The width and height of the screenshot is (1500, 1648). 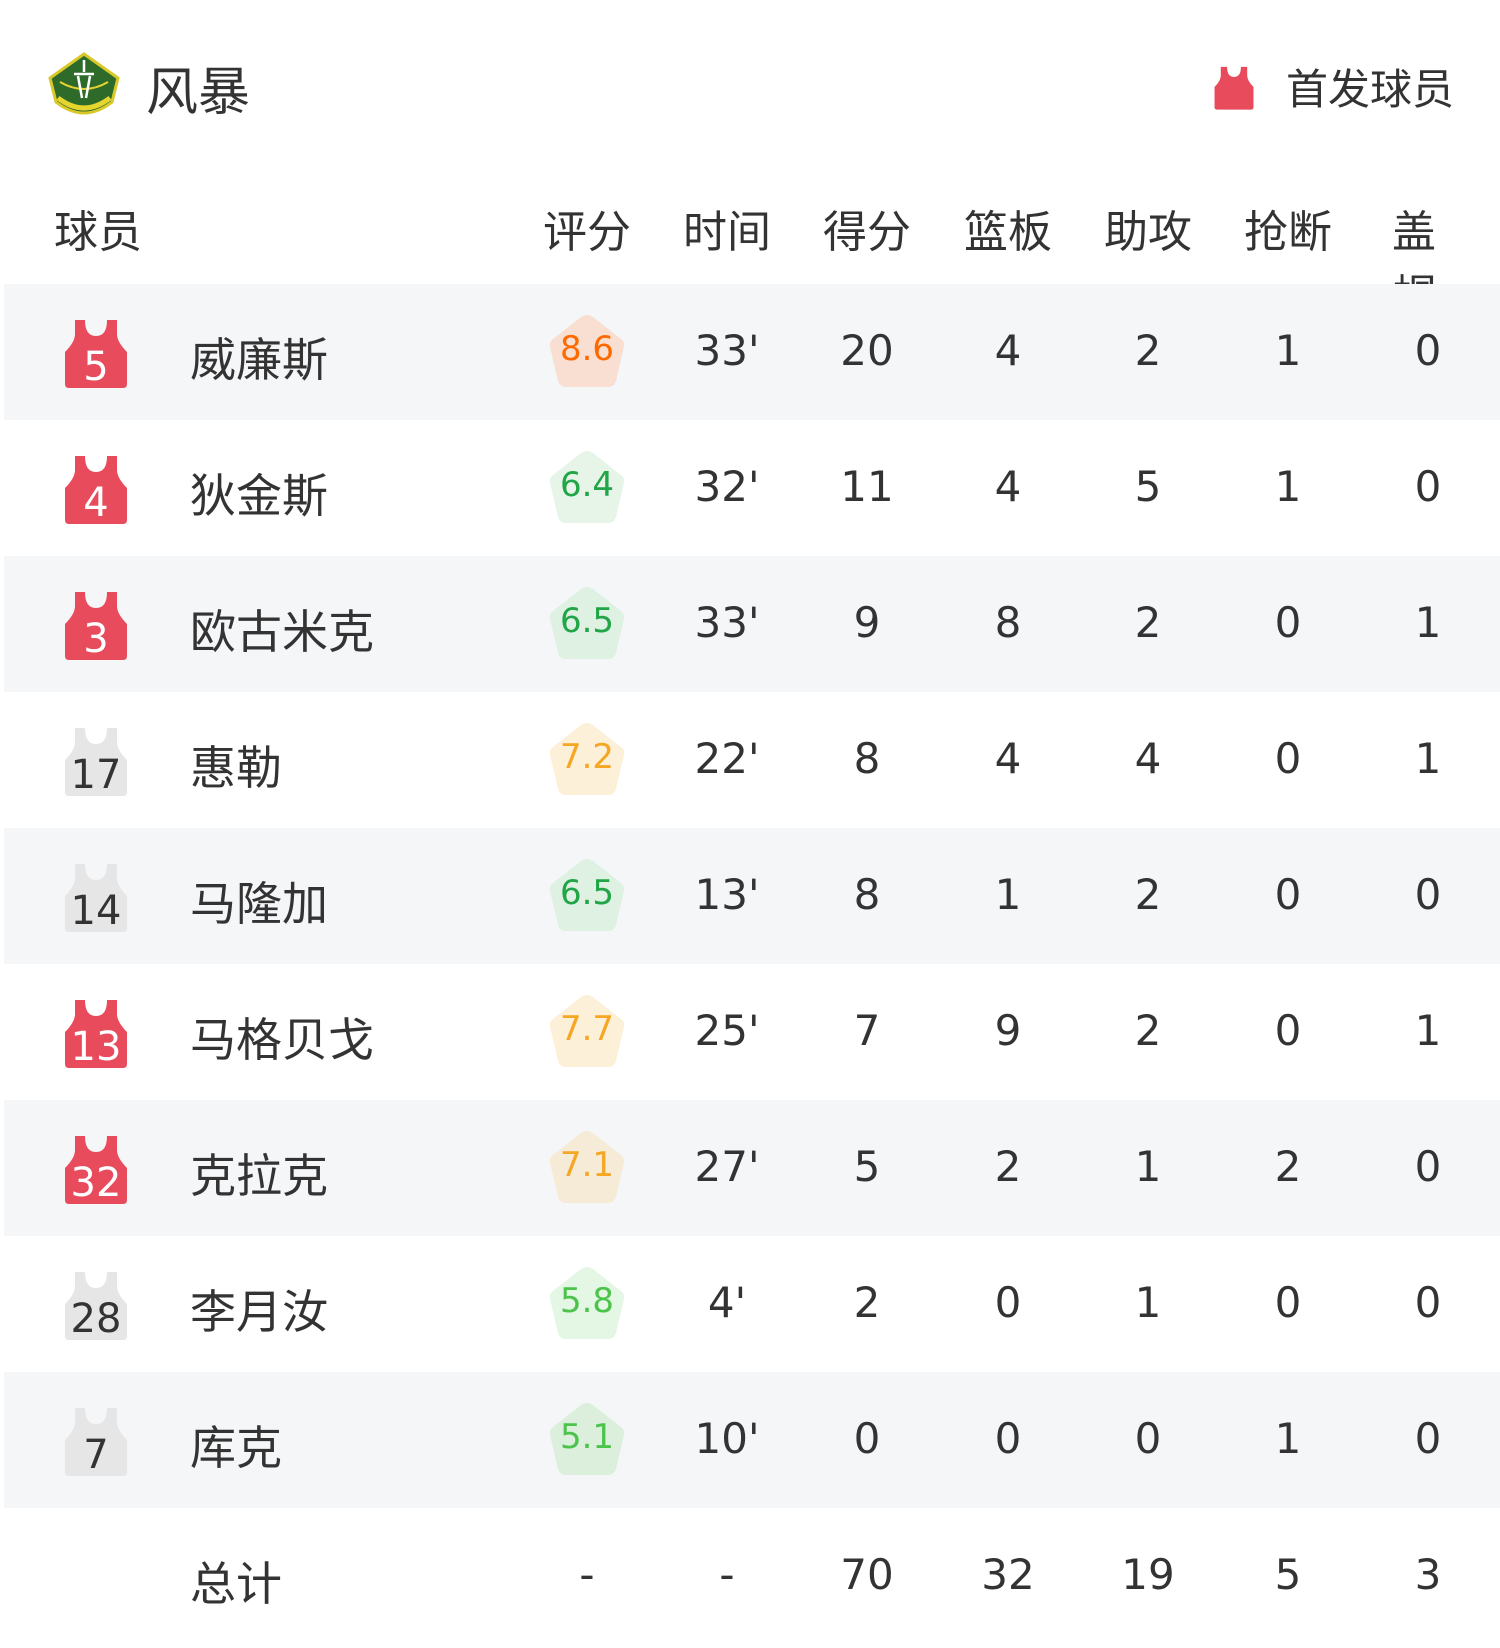 I want to click on col-player: 球员, so click(x=98, y=232).